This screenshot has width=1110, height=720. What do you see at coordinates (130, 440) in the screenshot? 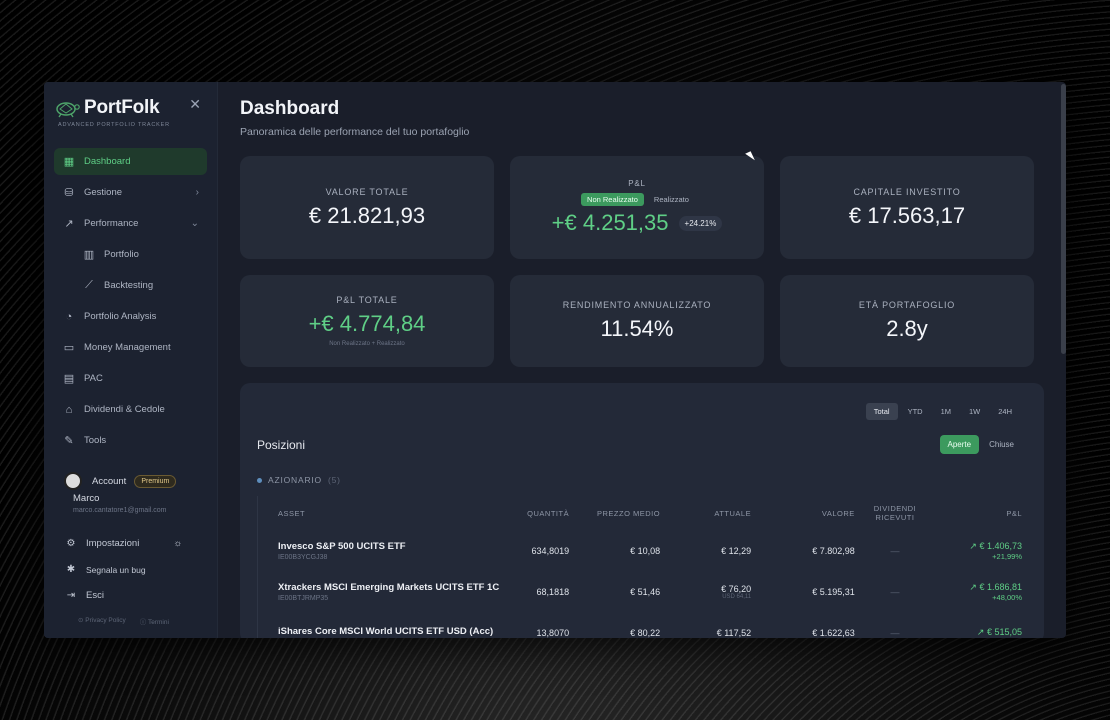
I see `sidebar-item-tools: ✎ Tools` at bounding box center [130, 440].